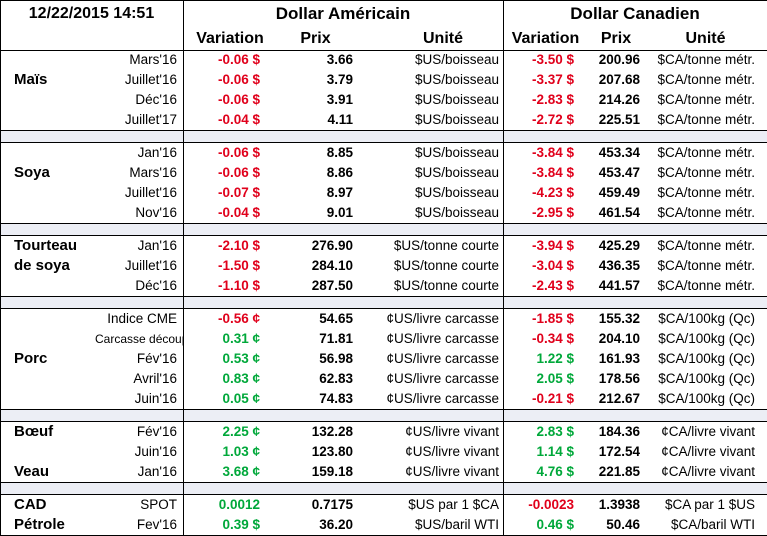 The height and width of the screenshot is (536, 767). I want to click on cad-variation: -2.95 $, so click(552, 212).